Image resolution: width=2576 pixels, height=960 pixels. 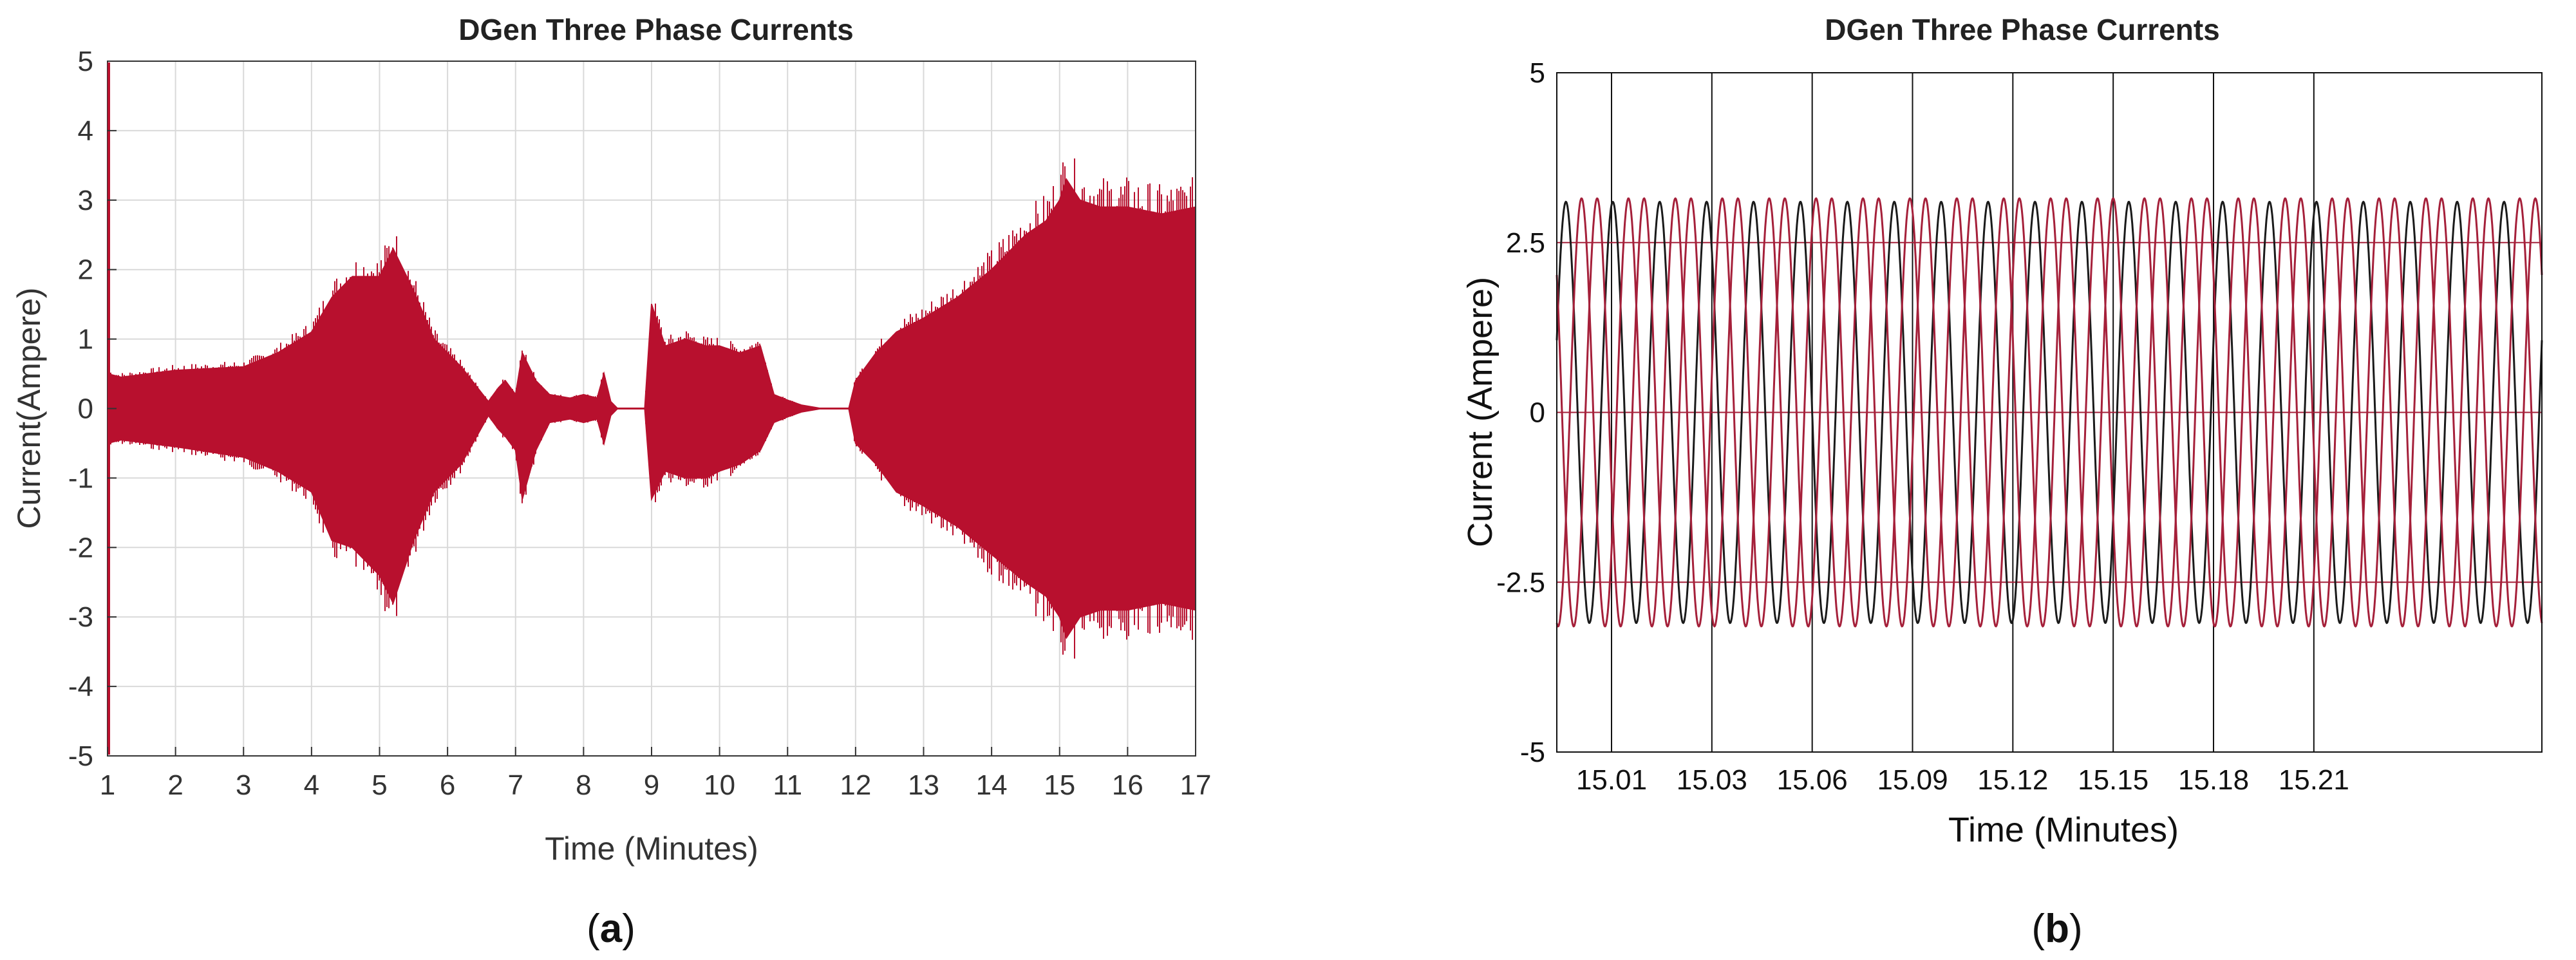 I want to click on x-tick-label-a: 13, so click(x=923, y=785).